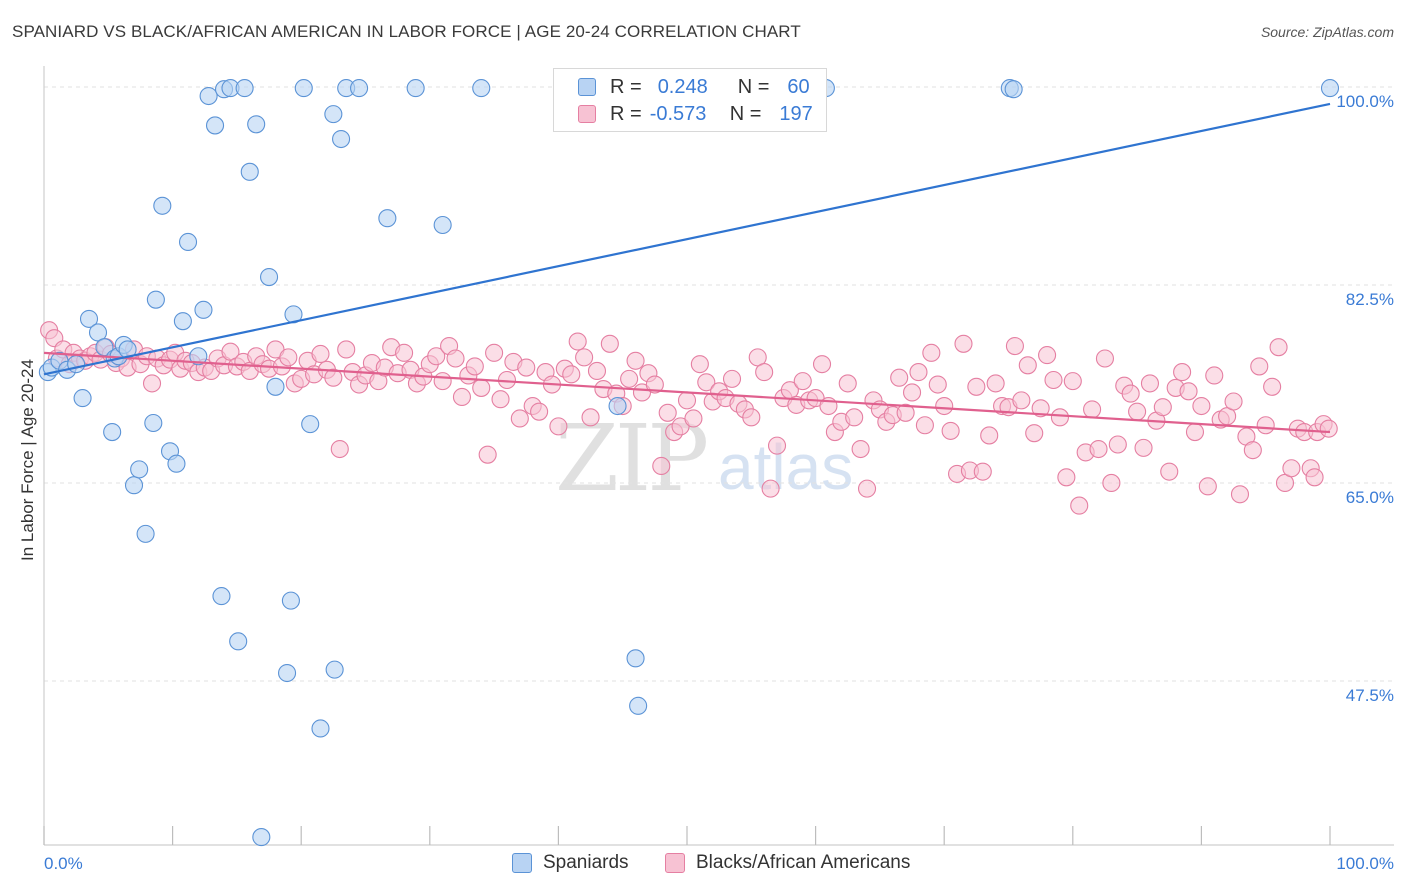  I want to click on x-tick-label-max: 100.0%, so click(1365, 863).